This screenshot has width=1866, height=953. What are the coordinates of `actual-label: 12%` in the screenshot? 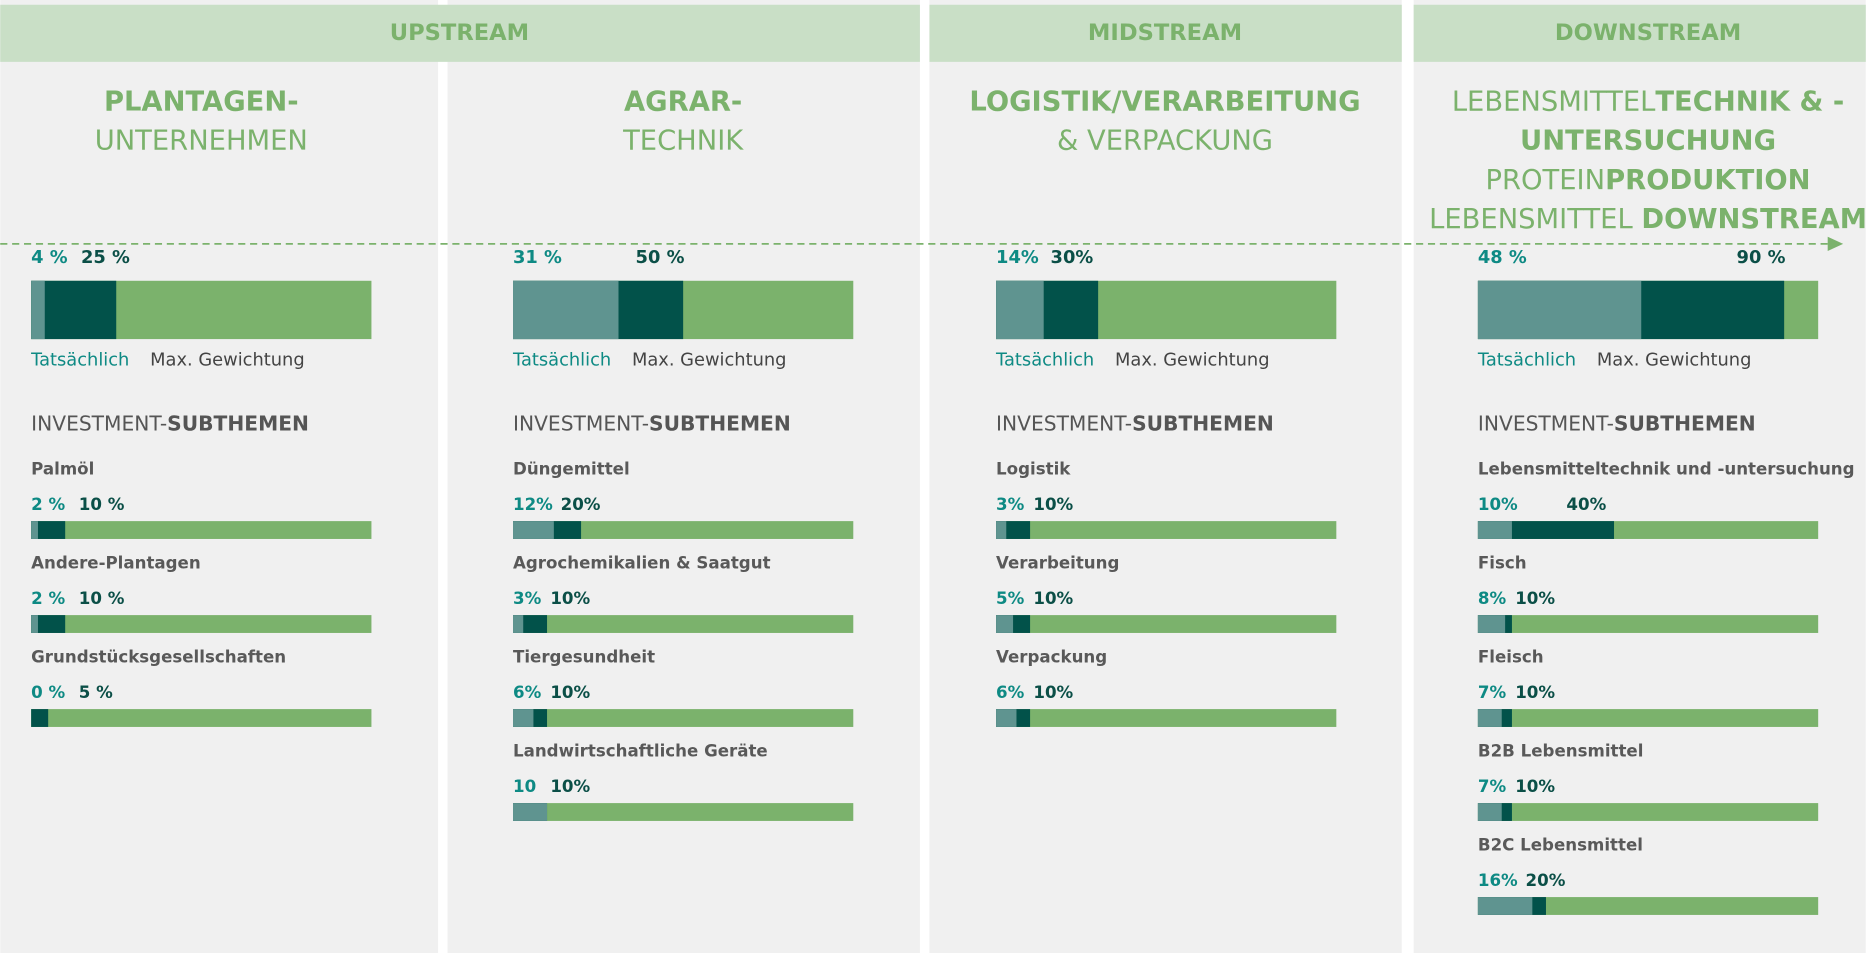 It's located at (533, 504).